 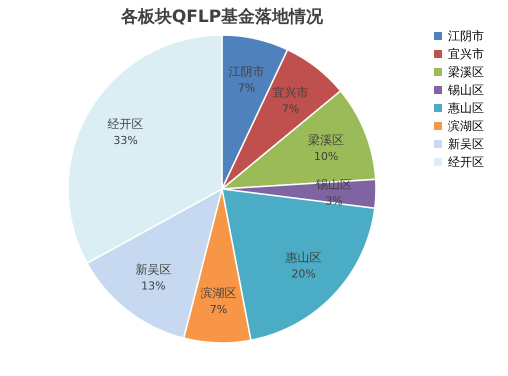 I want to click on slice-label: 惠山区, so click(x=303, y=257).